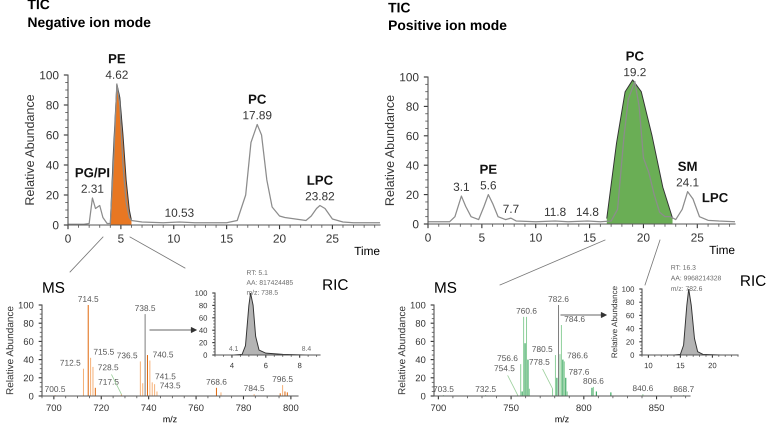  I want to click on x-tick-label: 760, so click(196, 408).